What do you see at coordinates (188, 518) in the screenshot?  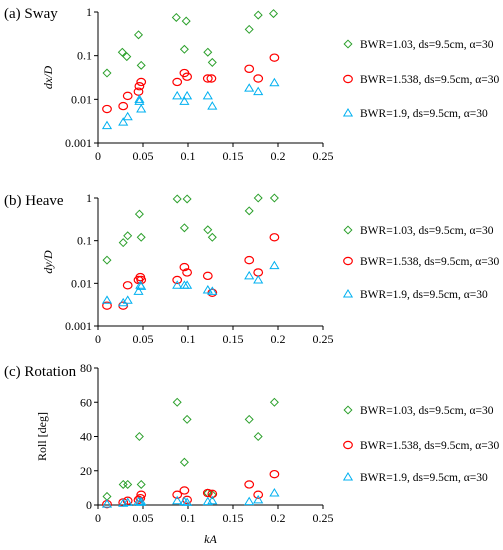 I see `x-tick-label: 0.1` at bounding box center [188, 518].